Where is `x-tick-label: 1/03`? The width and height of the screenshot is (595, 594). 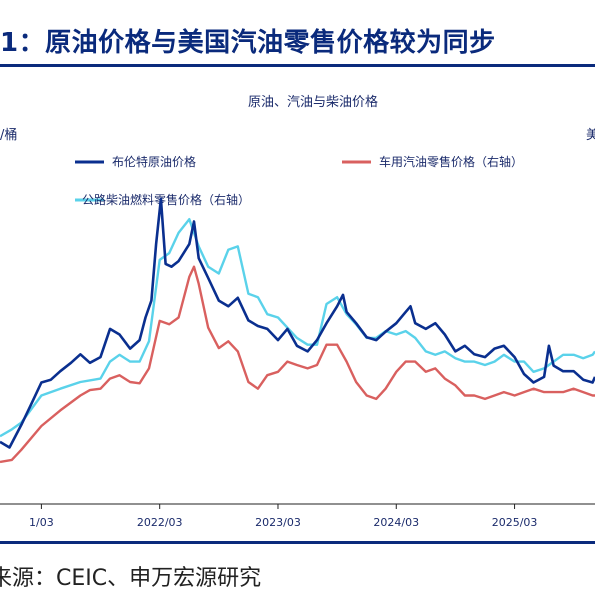
x-tick-label: 1/03 is located at coordinates (41, 522).